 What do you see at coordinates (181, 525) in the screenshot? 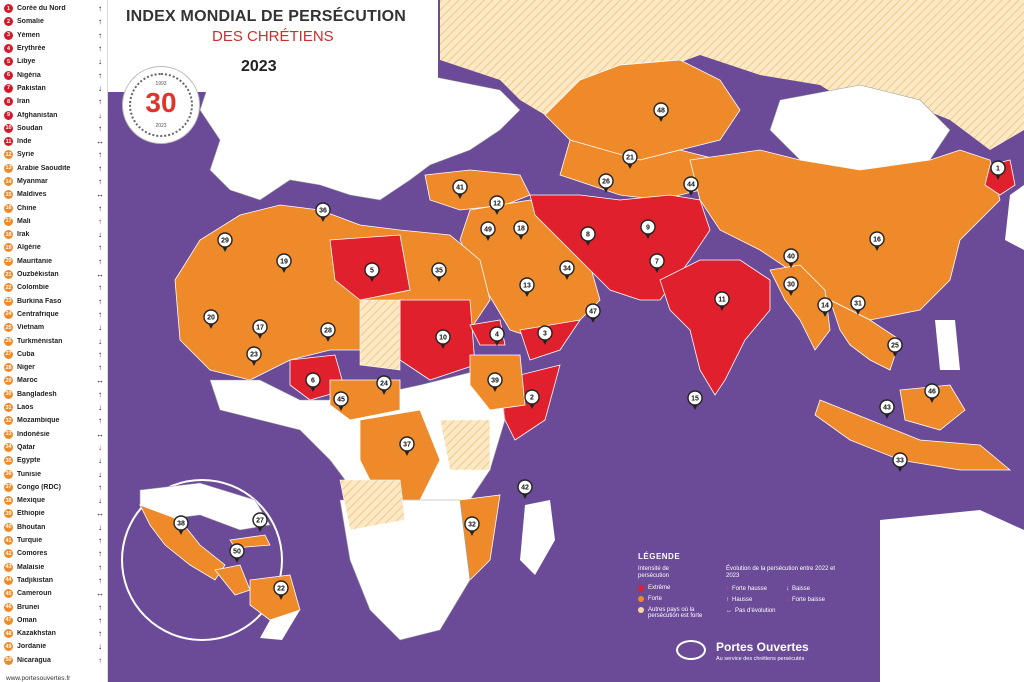
I see `map-pin: 38` at bounding box center [181, 525].